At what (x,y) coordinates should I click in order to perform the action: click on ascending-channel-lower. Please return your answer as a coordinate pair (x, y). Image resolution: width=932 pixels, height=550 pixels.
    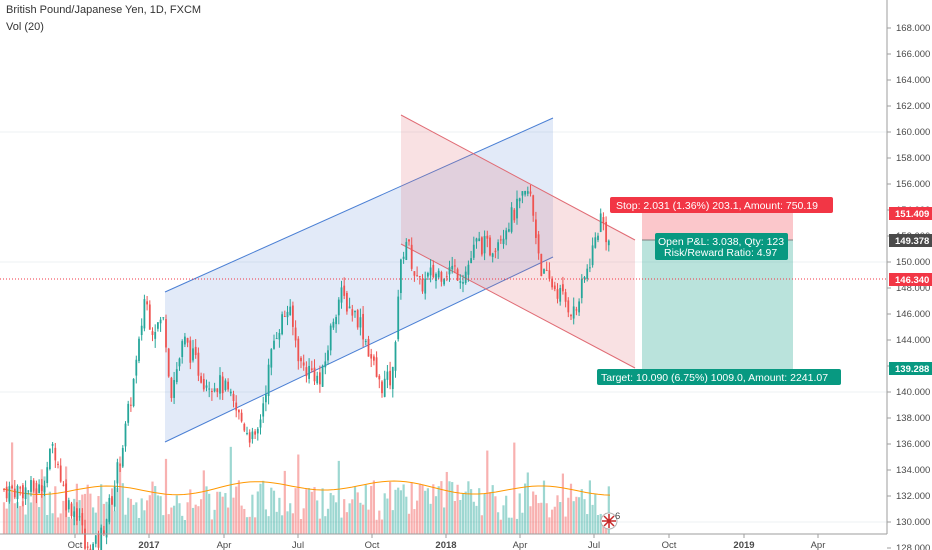
    Looking at the image, I should click on (359, 349).